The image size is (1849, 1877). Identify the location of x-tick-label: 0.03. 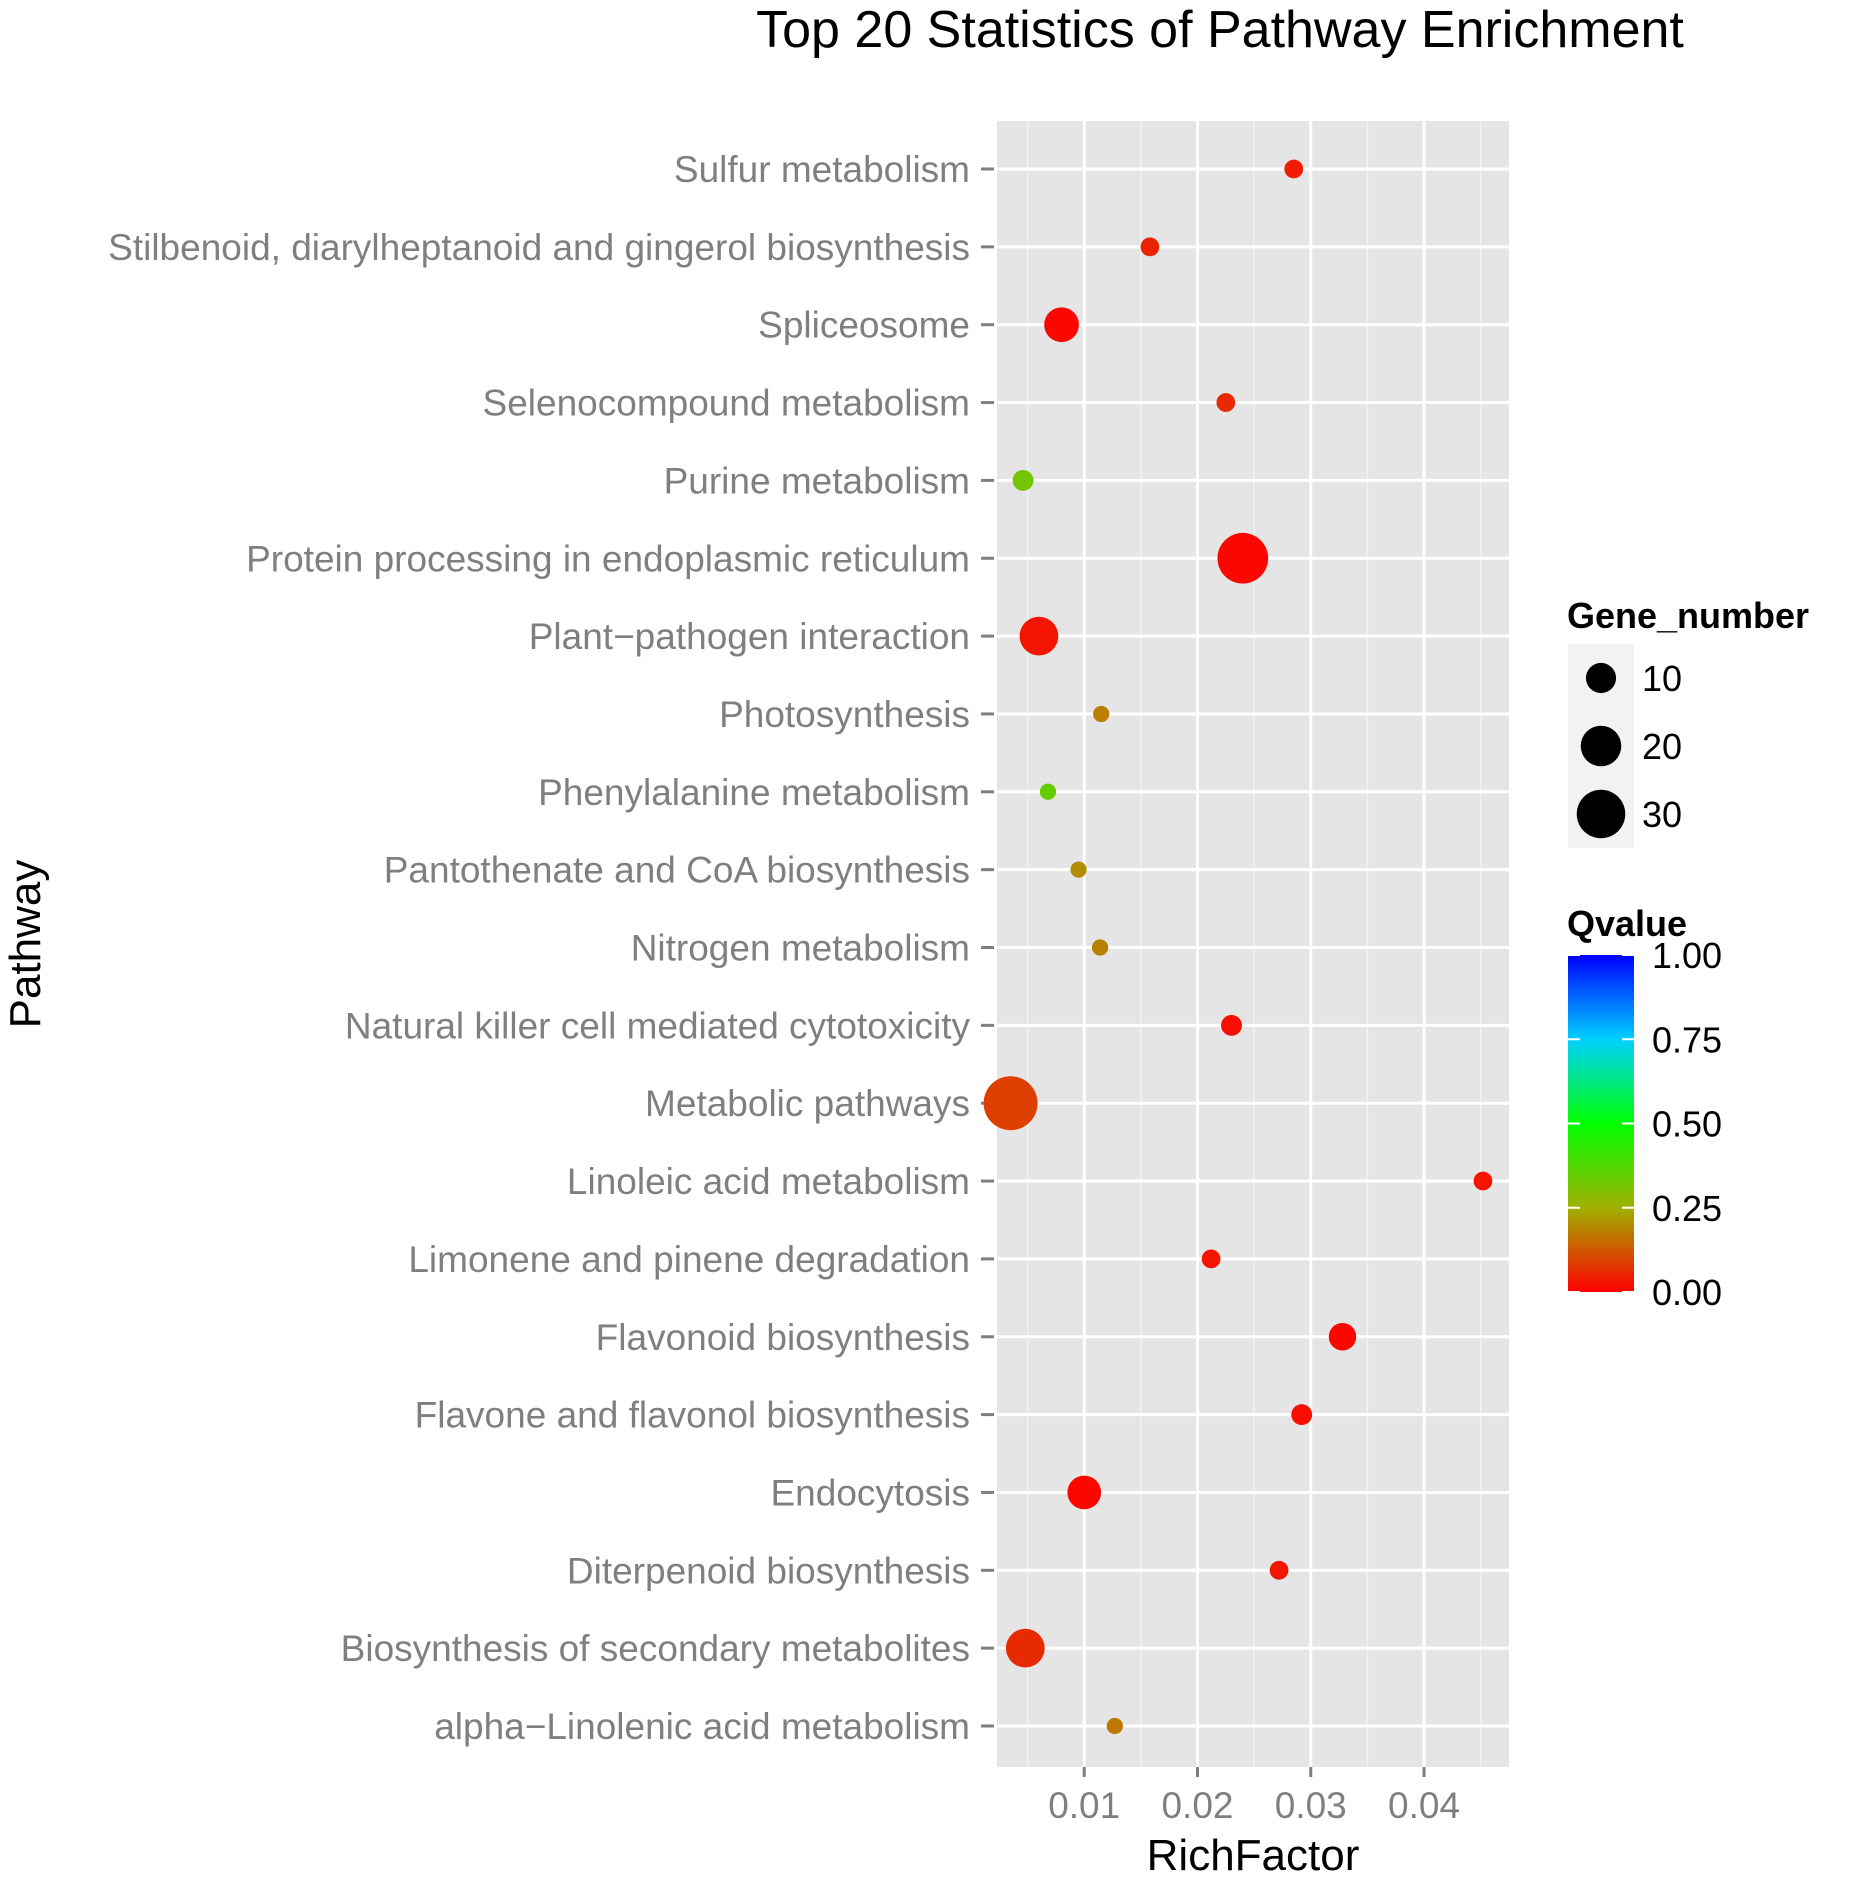
(1311, 1805).